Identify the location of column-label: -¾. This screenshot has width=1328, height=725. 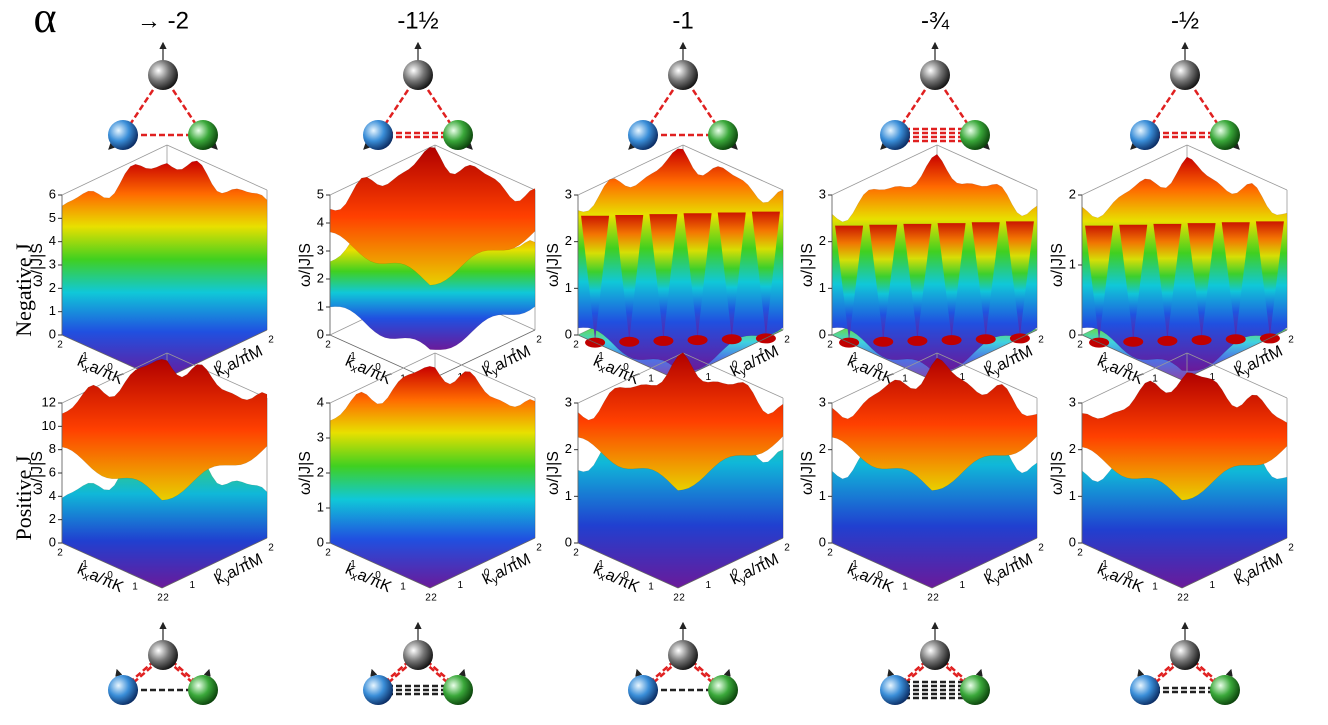
(935, 20).